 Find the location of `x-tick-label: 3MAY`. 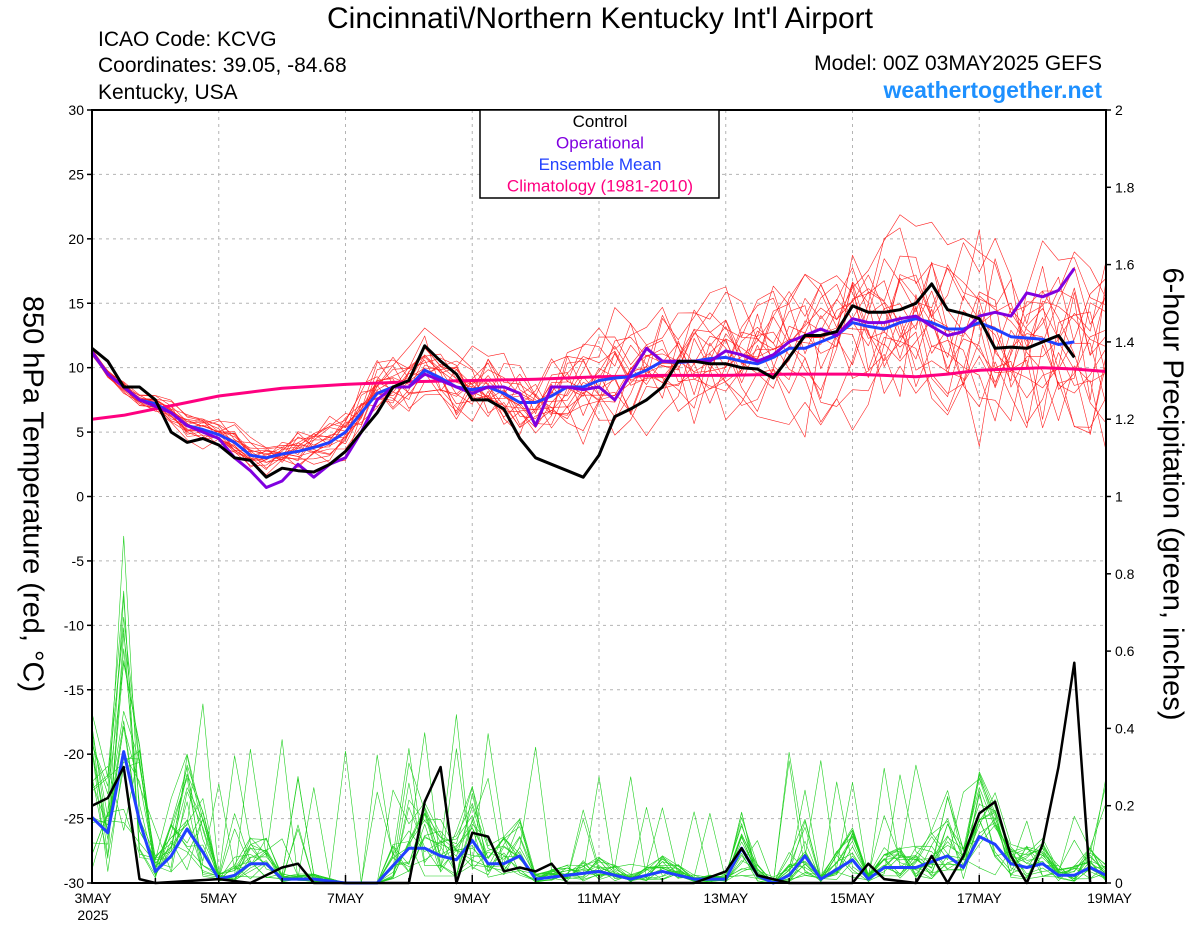

x-tick-label: 3MAY is located at coordinates (93, 898).